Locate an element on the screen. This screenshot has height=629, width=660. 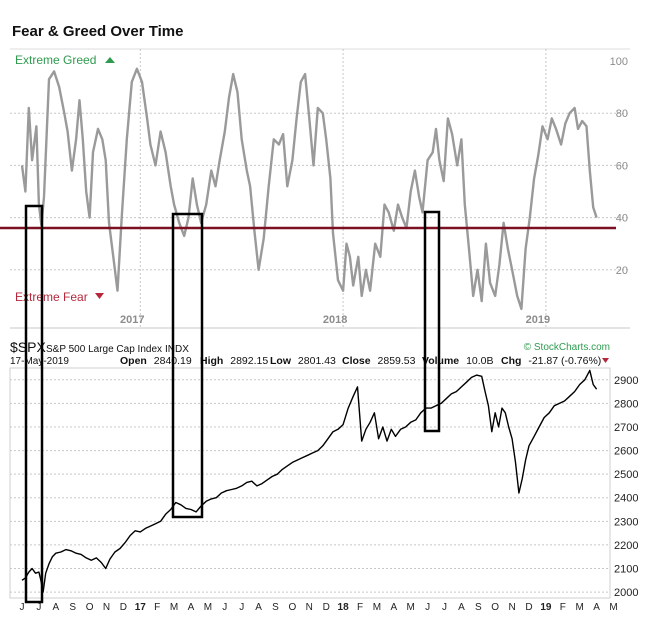
quote-low-label: Low is located at coordinates (281, 361).